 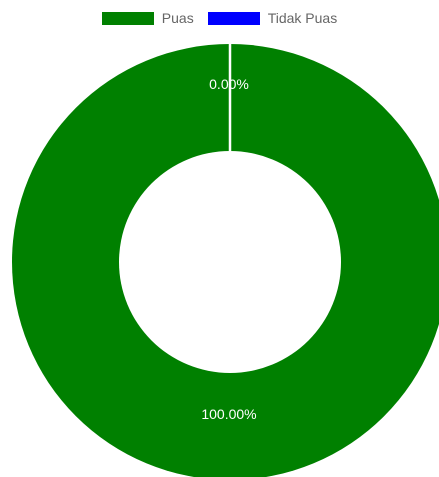 I want to click on chart-legend: Puas Tidak Puas, so click(x=219, y=18).